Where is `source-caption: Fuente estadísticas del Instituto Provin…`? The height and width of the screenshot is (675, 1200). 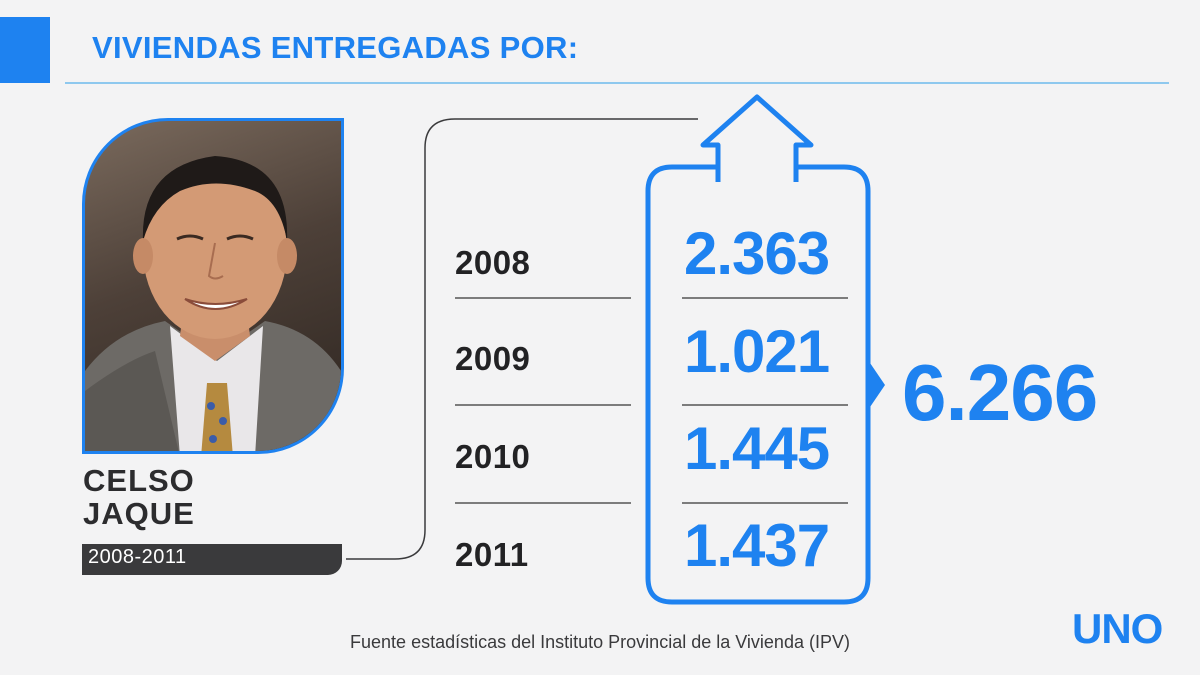
source-caption: Fuente estadísticas del Instituto Provin… is located at coordinates (600, 642).